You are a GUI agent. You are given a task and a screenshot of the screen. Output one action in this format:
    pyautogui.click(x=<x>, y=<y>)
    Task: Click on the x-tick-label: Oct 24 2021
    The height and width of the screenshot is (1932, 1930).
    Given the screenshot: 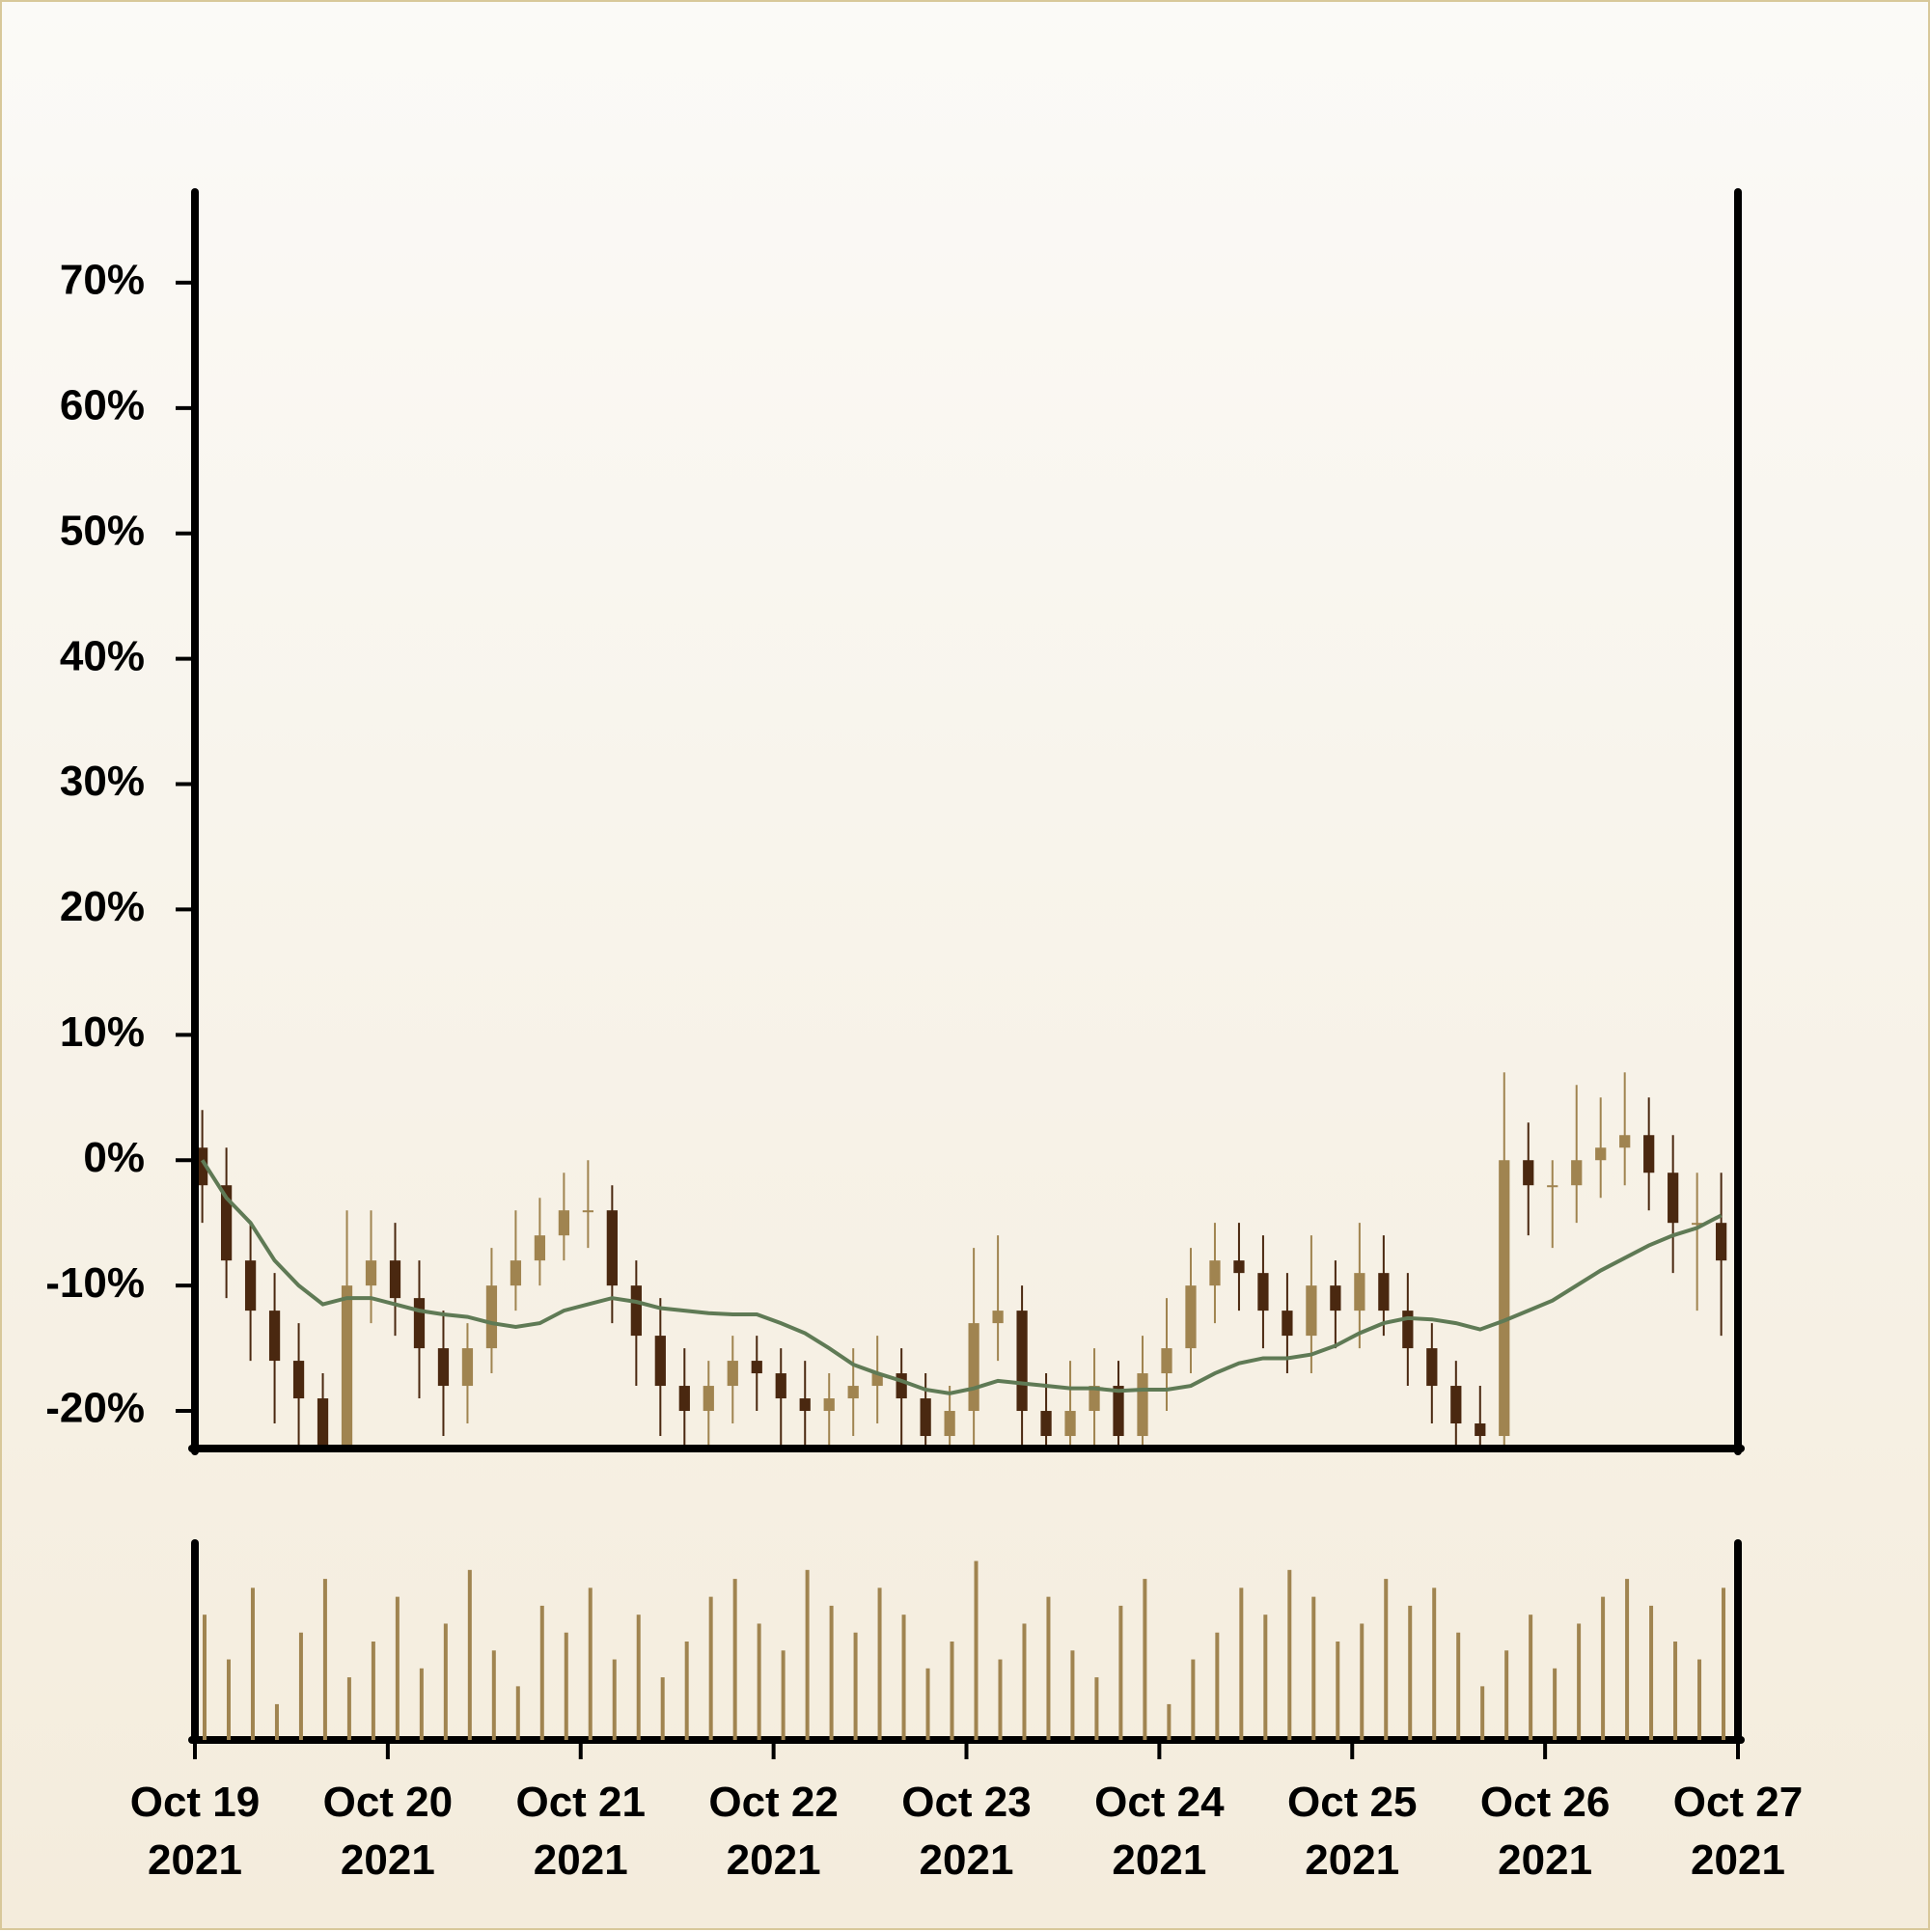 What is the action you would take?
    pyautogui.click(x=1159, y=1831)
    